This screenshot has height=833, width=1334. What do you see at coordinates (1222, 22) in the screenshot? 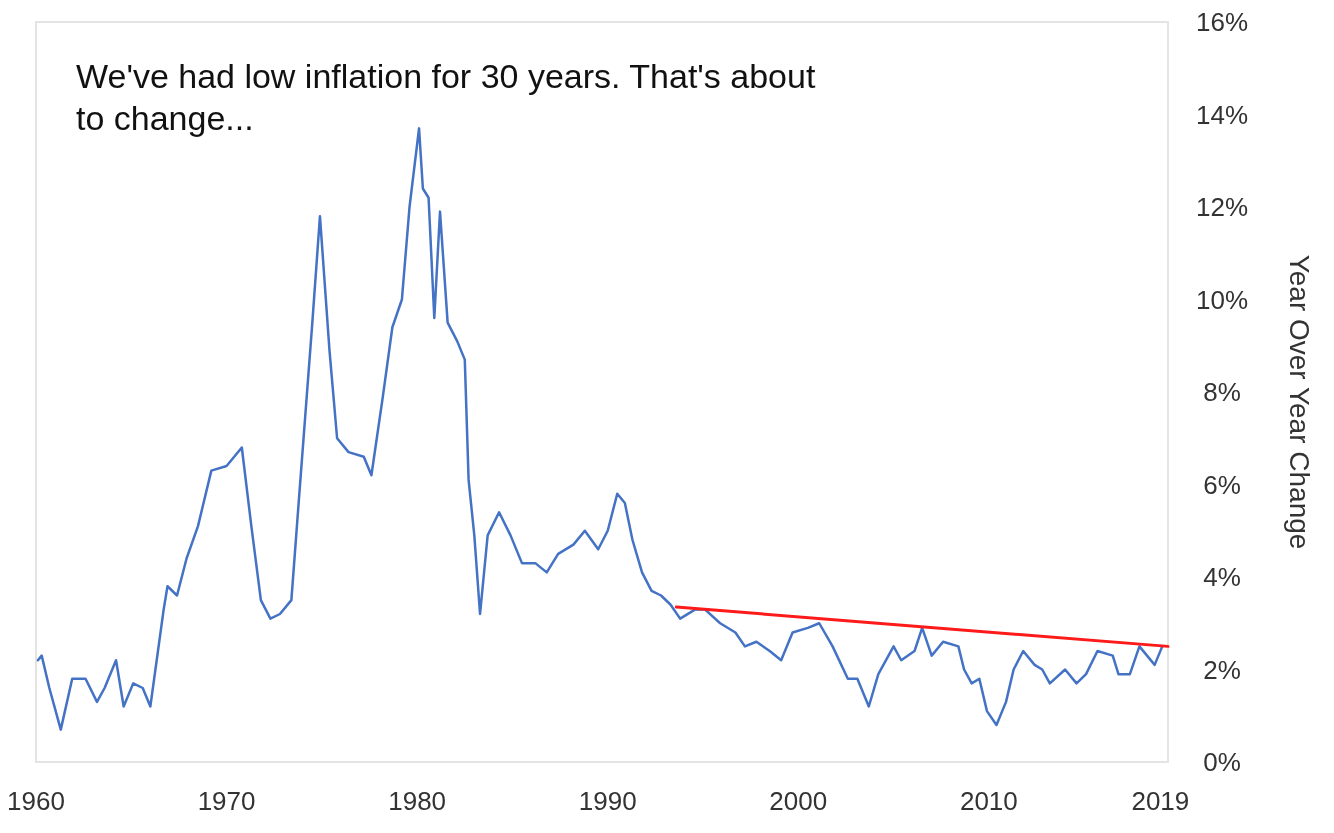
I see `y-tick-label: 16%` at bounding box center [1222, 22].